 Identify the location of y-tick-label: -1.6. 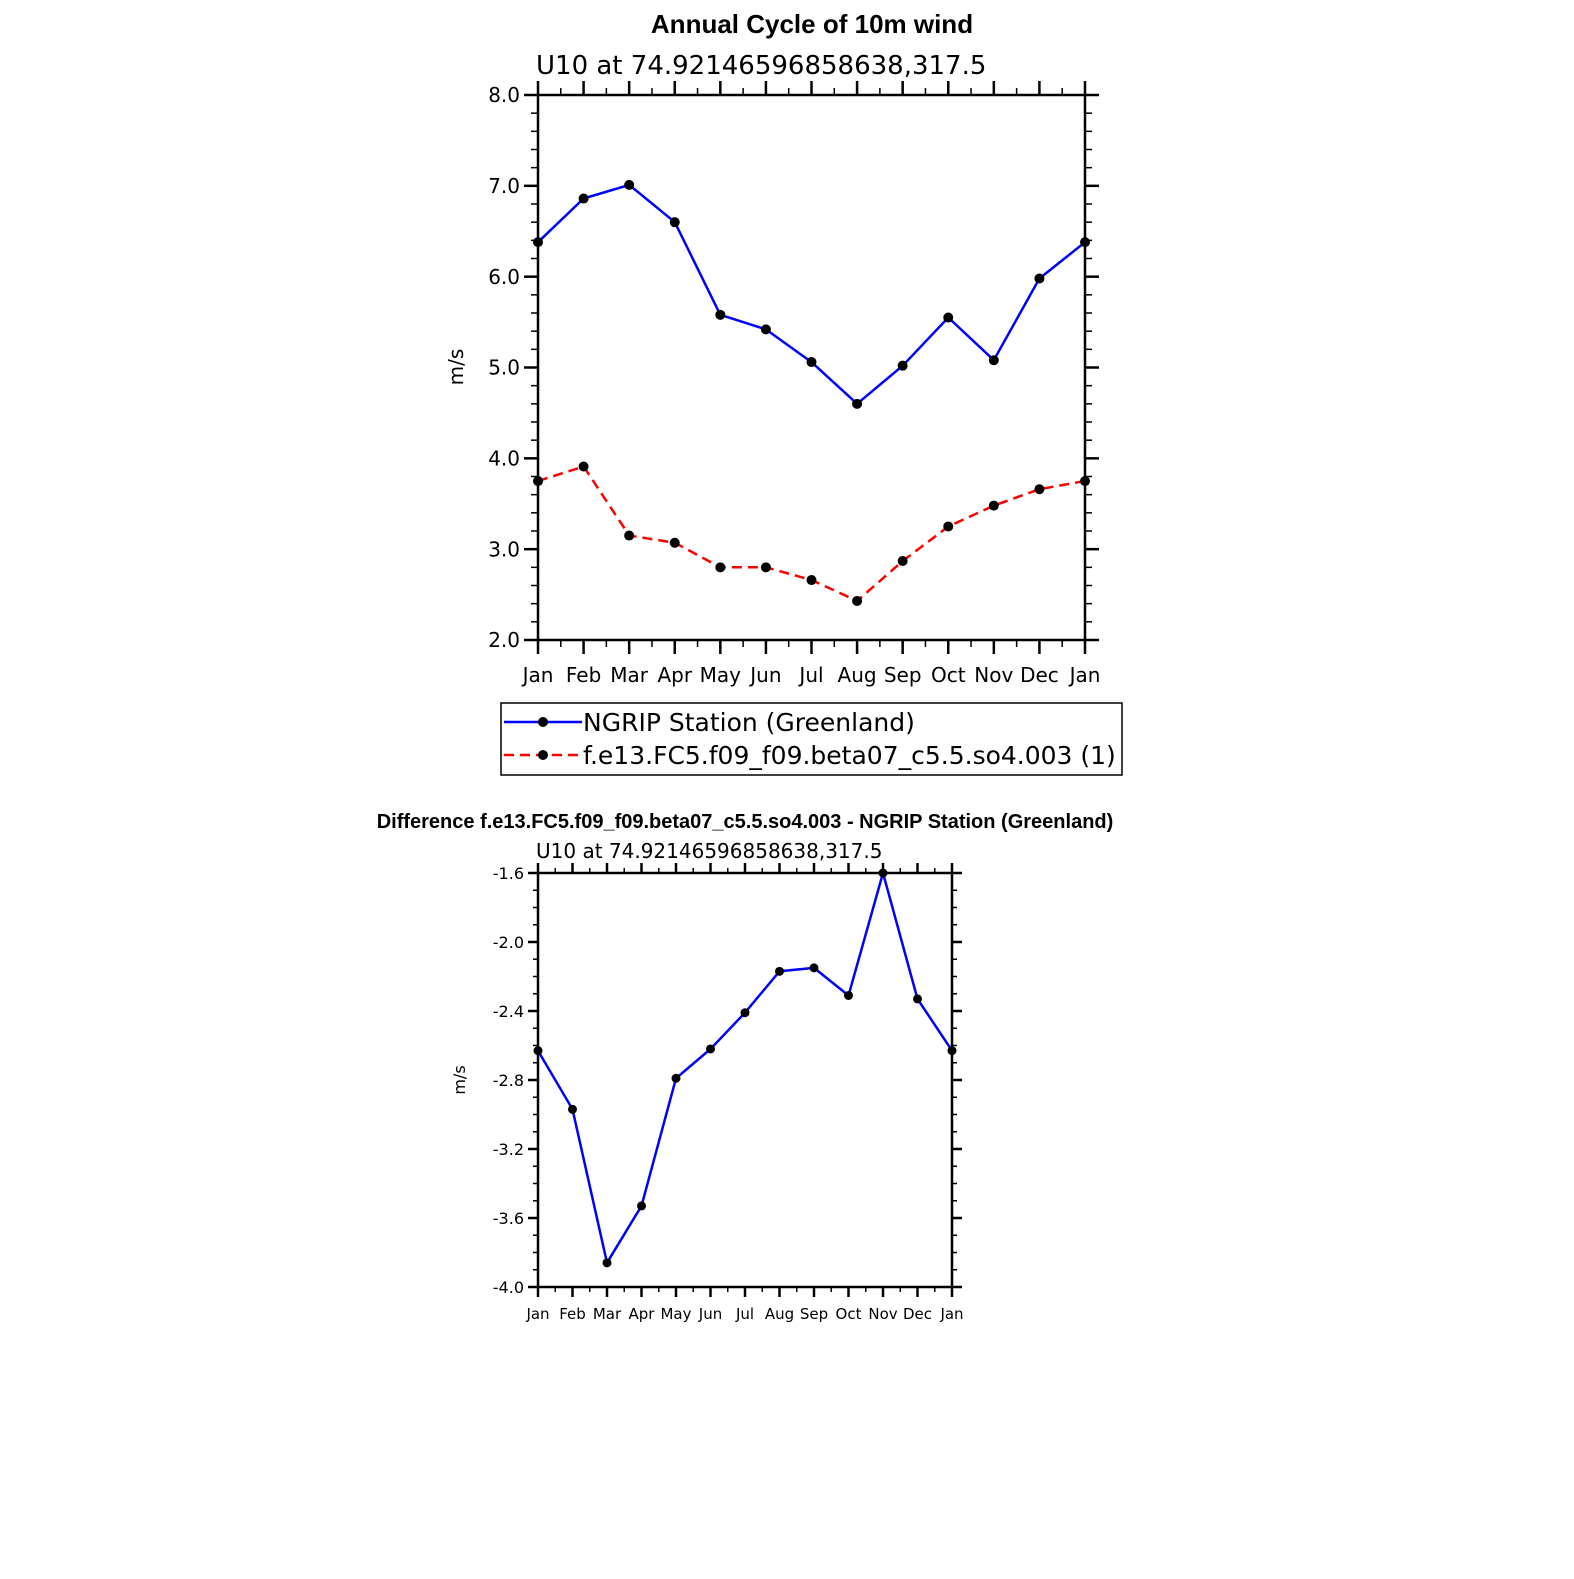
(508, 873).